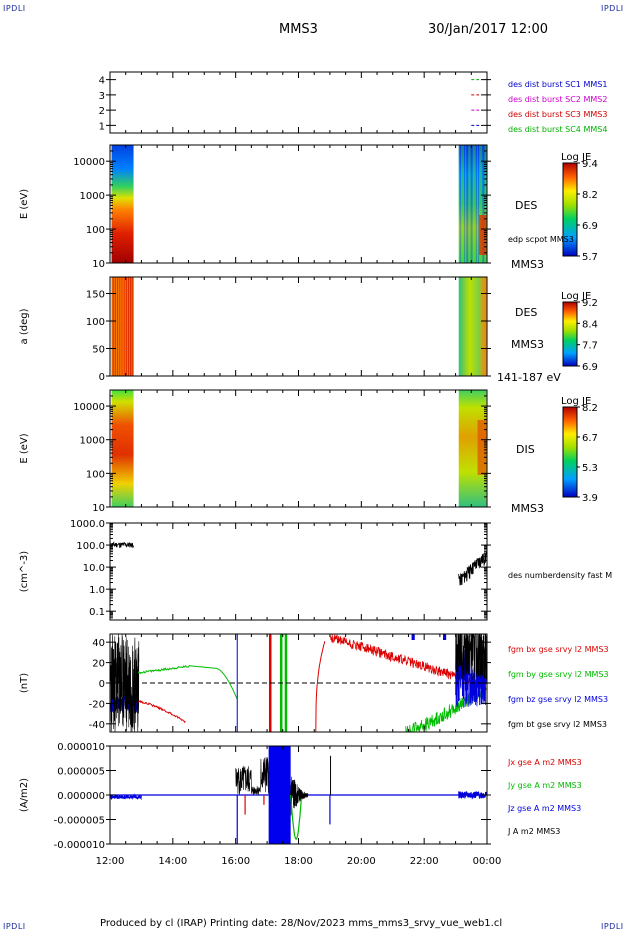 The image size is (630, 934). Describe the element at coordinates (97, 725) in the screenshot. I see `fgm-ytick-label: -40` at that location.